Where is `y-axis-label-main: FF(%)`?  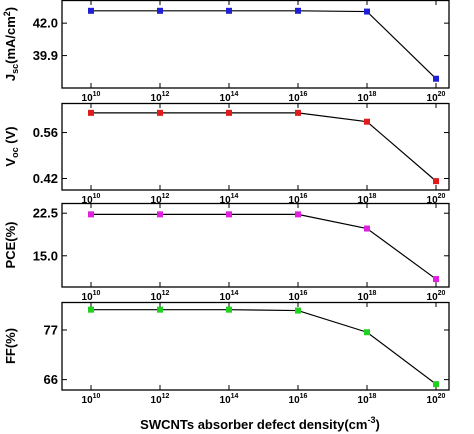
y-axis-label-main: FF(%) is located at coordinates (10, 346).